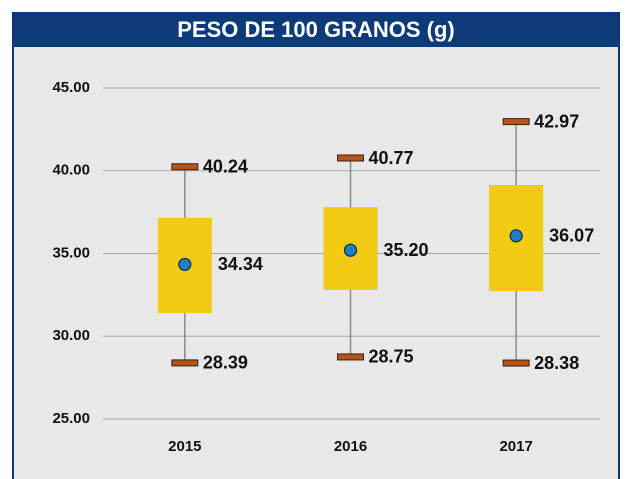  Describe the element at coordinates (71, 170) in the screenshot. I see `y-tick-label: 40.00` at that location.